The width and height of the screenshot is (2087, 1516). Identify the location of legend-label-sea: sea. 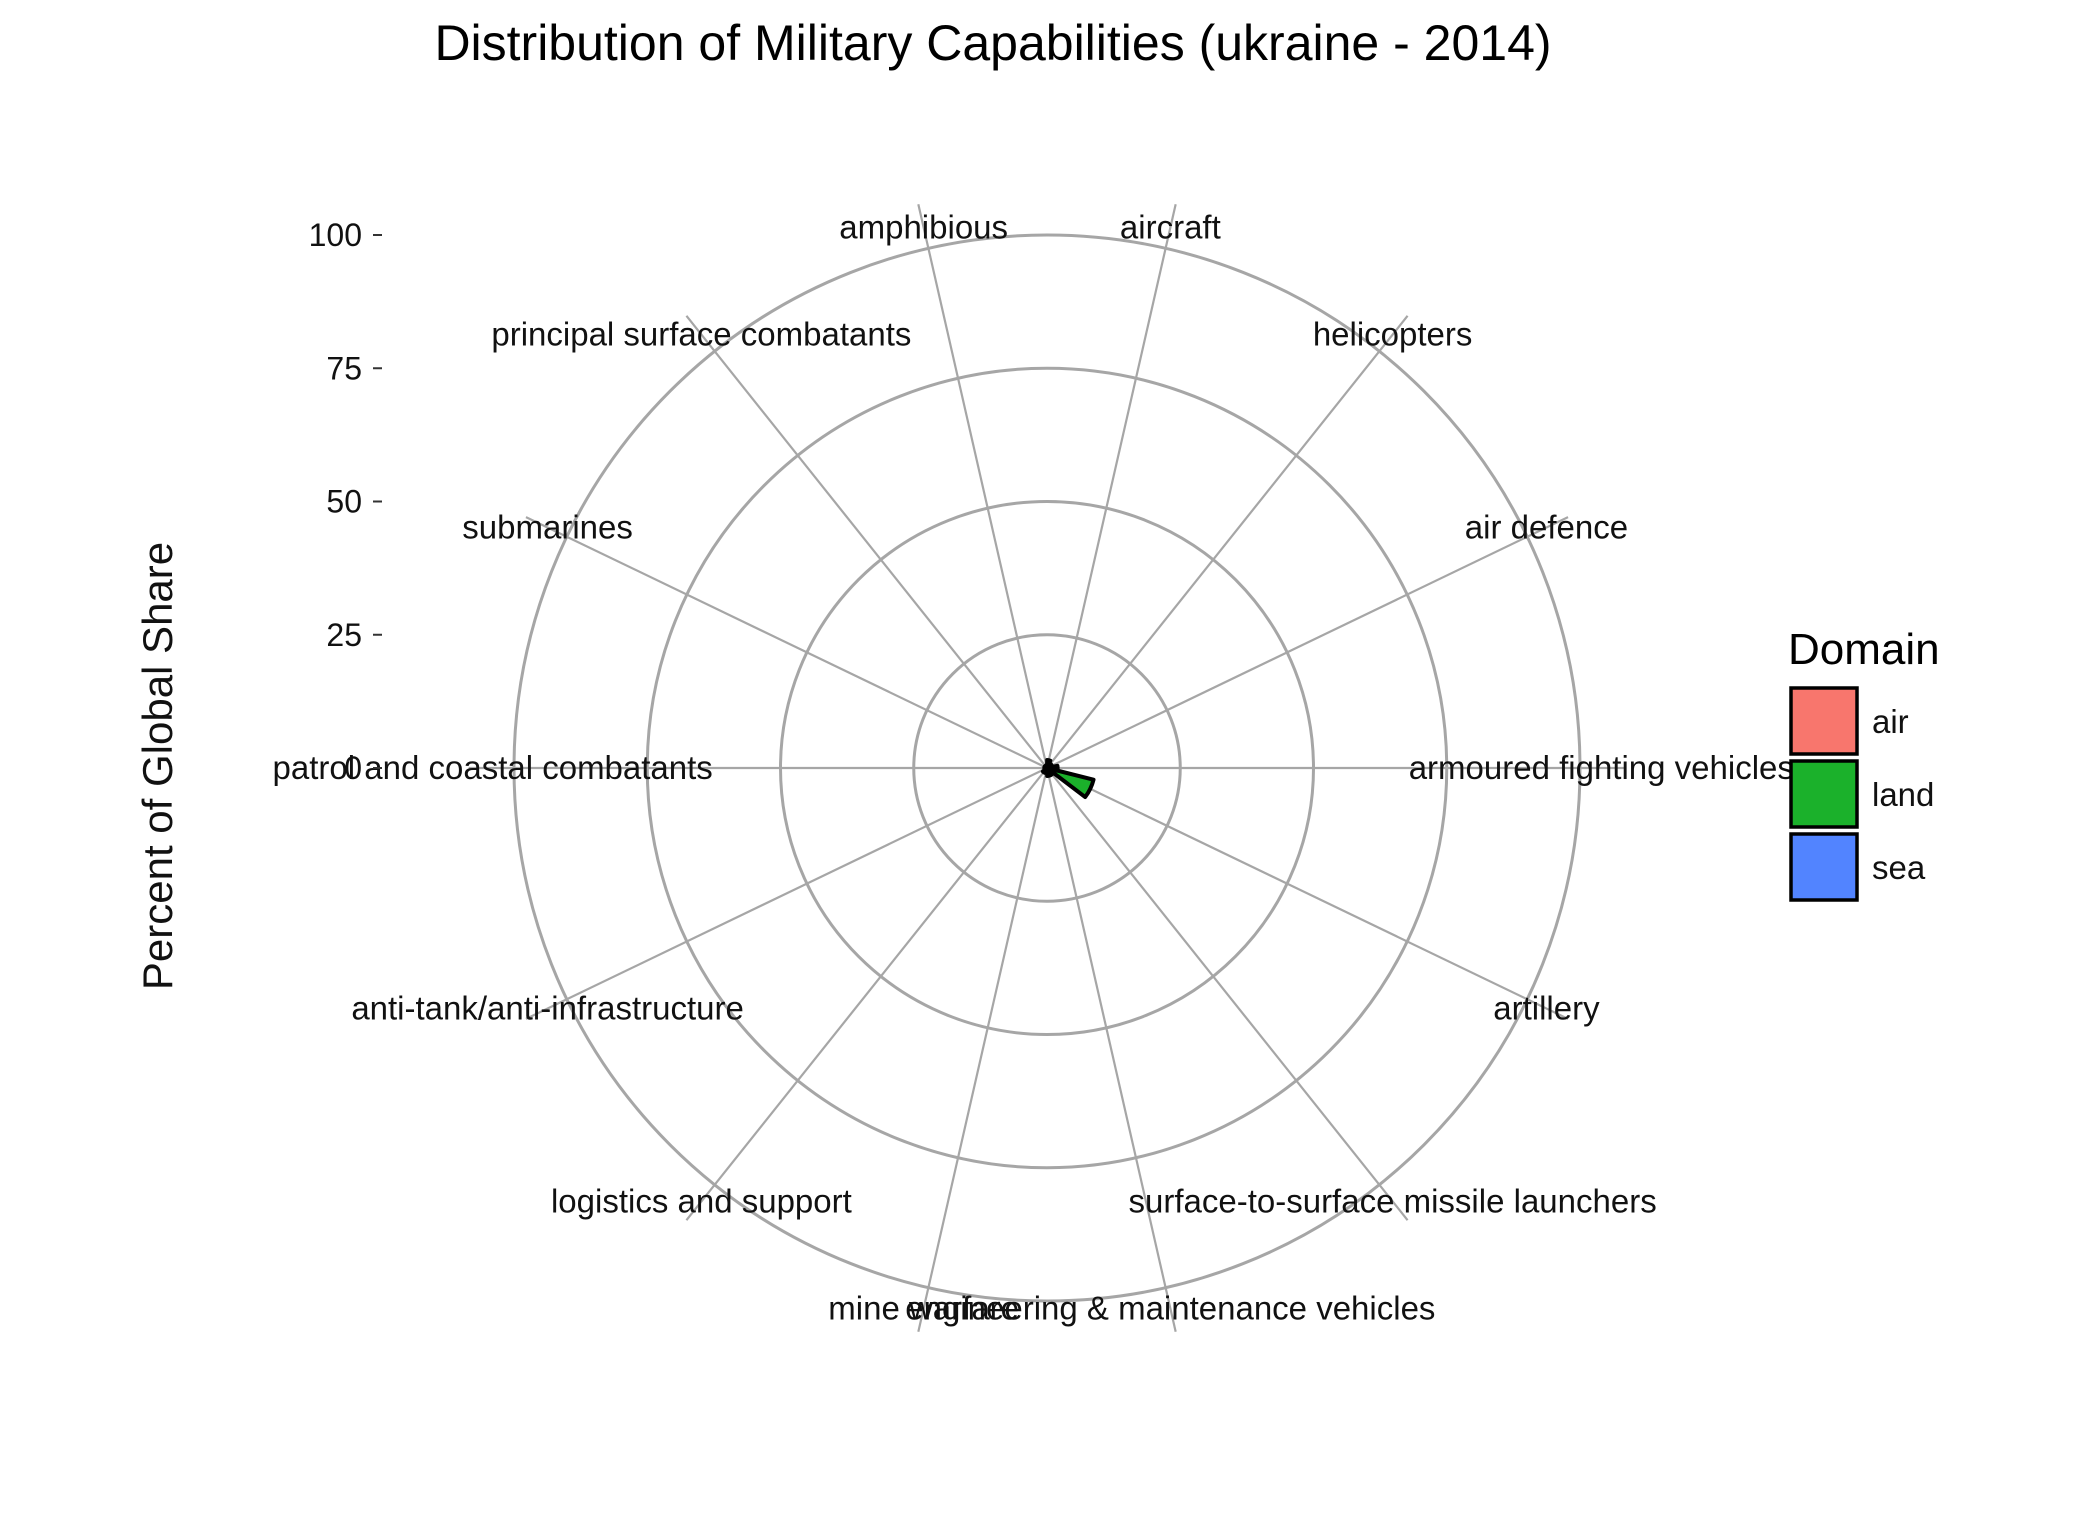
(1899, 867).